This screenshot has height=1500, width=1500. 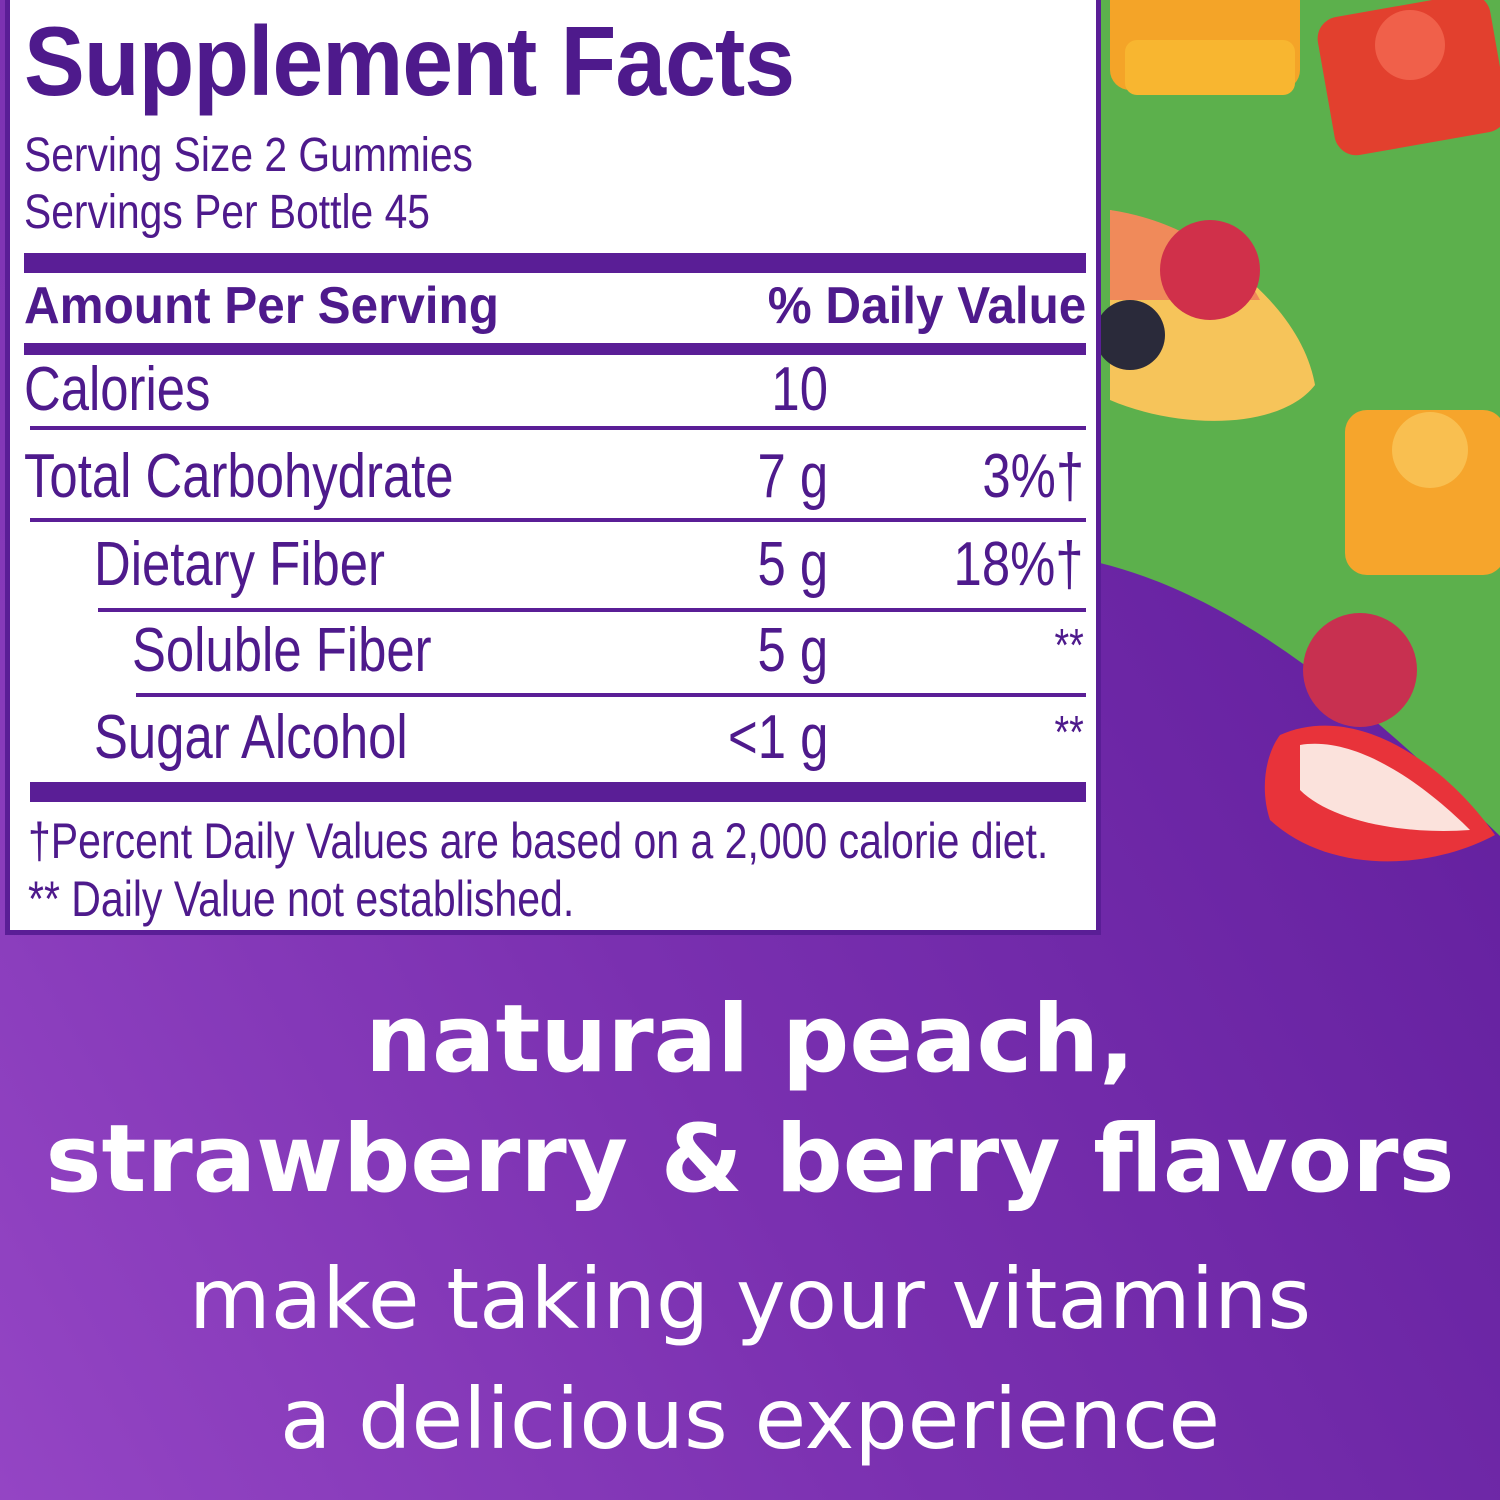 I want to click on gummy-orange-mid, so click(x=1422, y=492).